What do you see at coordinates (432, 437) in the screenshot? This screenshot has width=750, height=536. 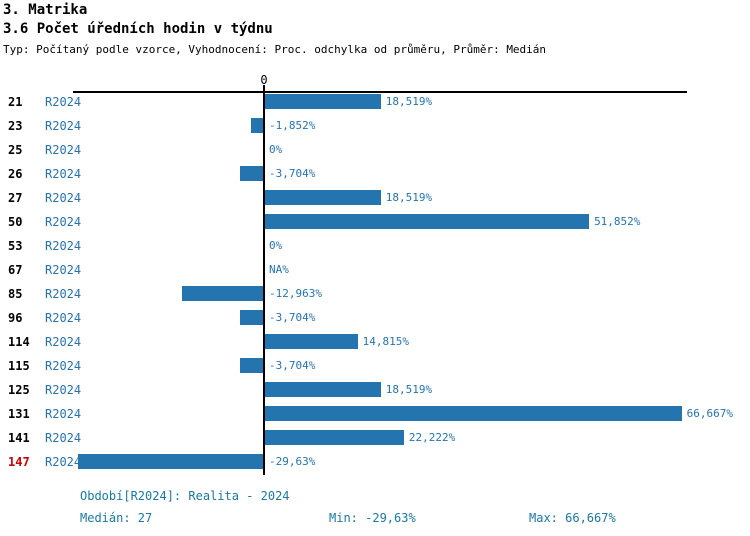 I see `bar-value-label: 22,222%` at bounding box center [432, 437].